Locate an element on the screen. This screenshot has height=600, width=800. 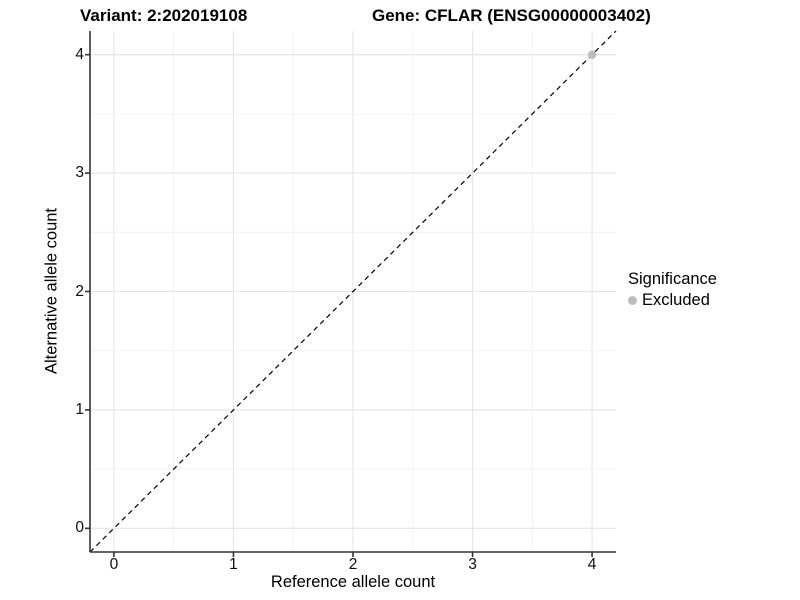
legend-title: Significance is located at coordinates (672, 279).